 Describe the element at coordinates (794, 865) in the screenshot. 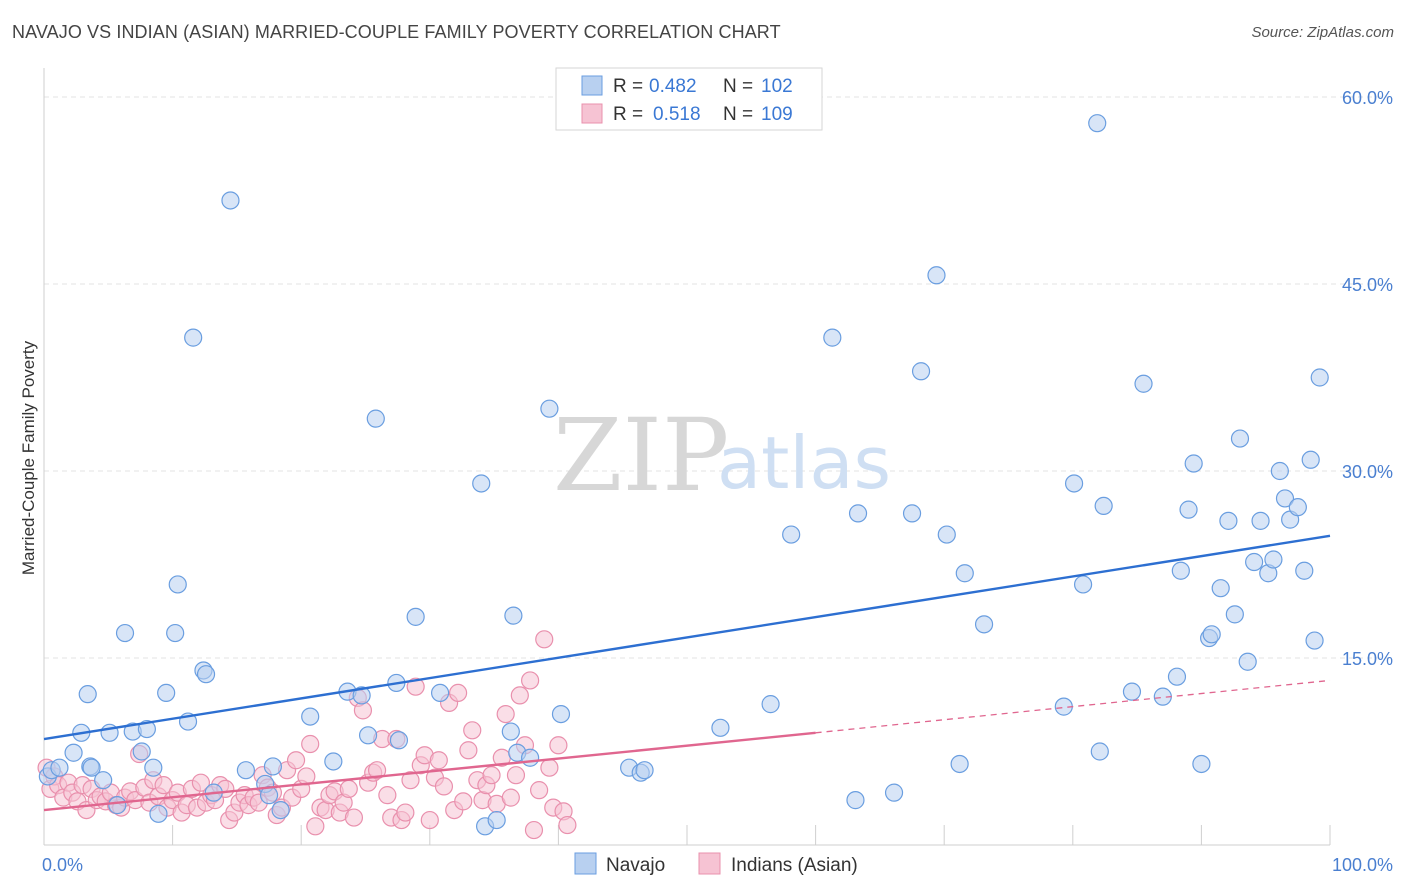

I see `bottom-legend-indian-label: Indians (Asian)` at that location.